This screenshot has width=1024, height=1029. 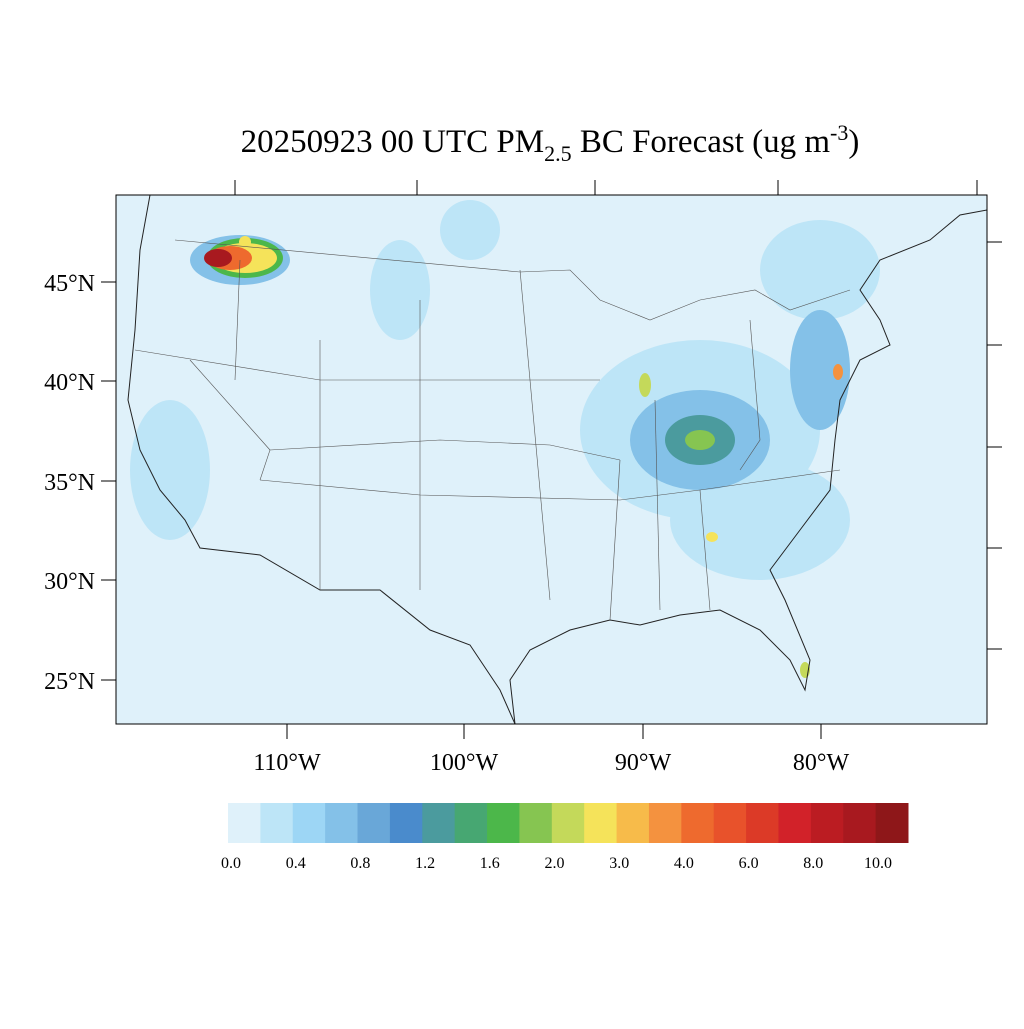 What do you see at coordinates (619, 863) in the screenshot?
I see `colorbar-label: 3.0` at bounding box center [619, 863].